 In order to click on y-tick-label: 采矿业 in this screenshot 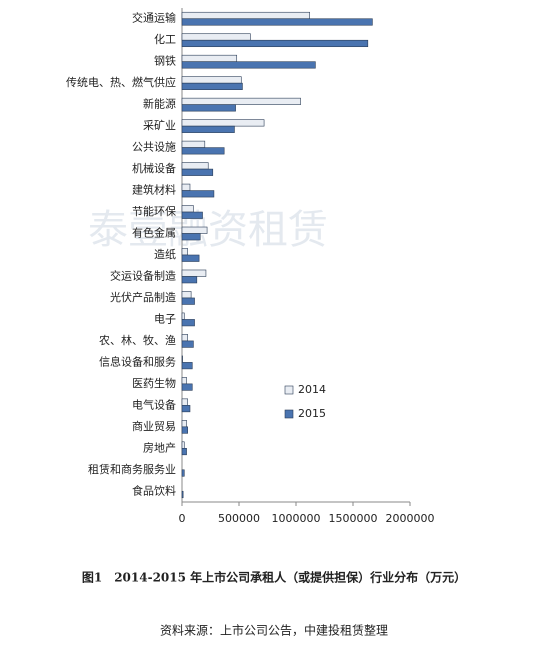, I will do `click(159, 125)`.